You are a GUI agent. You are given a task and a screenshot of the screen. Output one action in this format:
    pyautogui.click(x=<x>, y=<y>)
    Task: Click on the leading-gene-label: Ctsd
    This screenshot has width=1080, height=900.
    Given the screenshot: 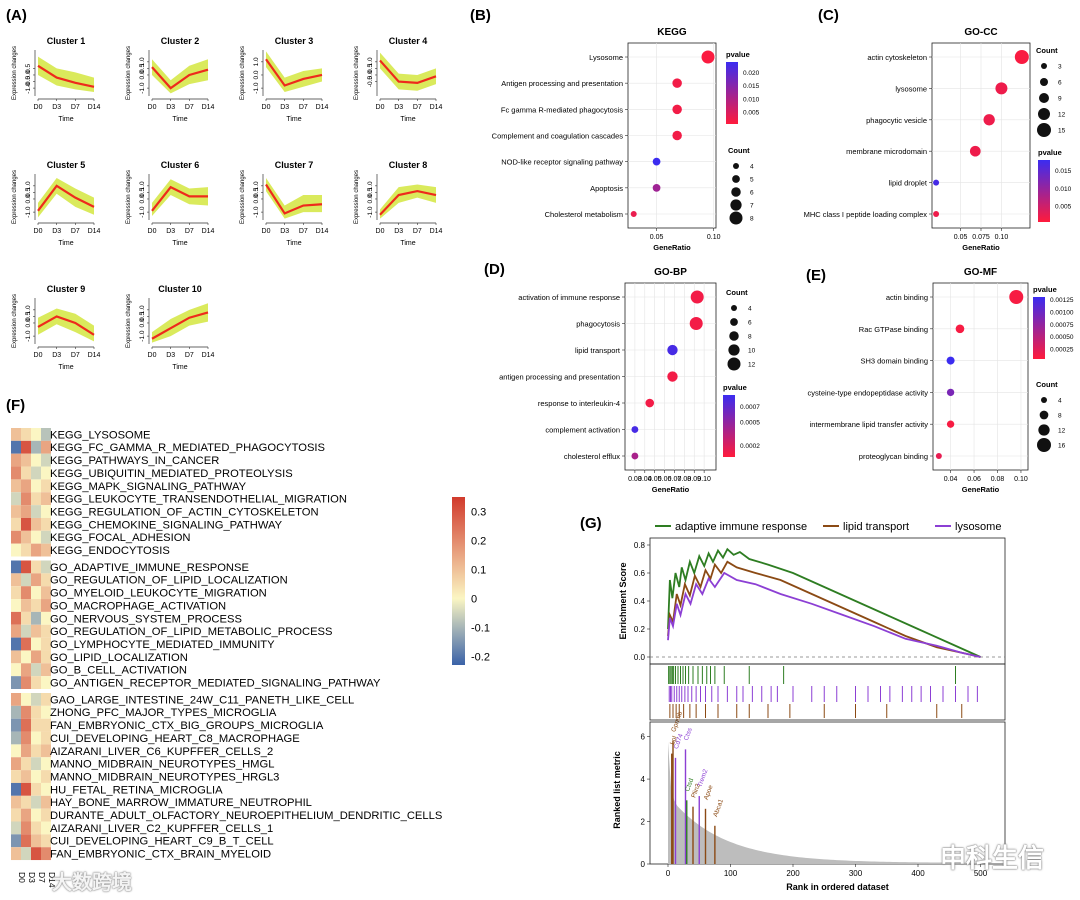 What is the action you would take?
    pyautogui.click(x=689, y=784)
    